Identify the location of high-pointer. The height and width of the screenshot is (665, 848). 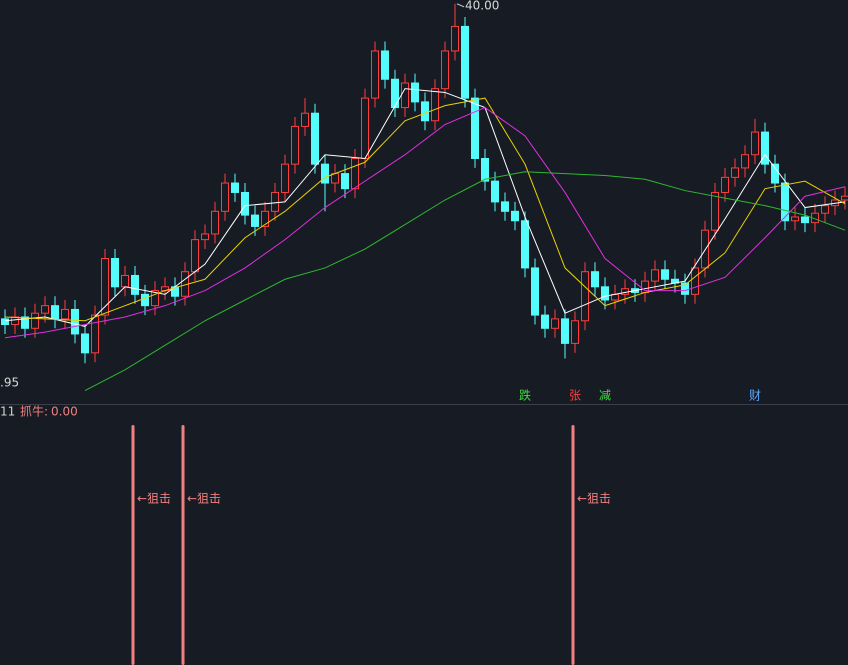
(460, 5).